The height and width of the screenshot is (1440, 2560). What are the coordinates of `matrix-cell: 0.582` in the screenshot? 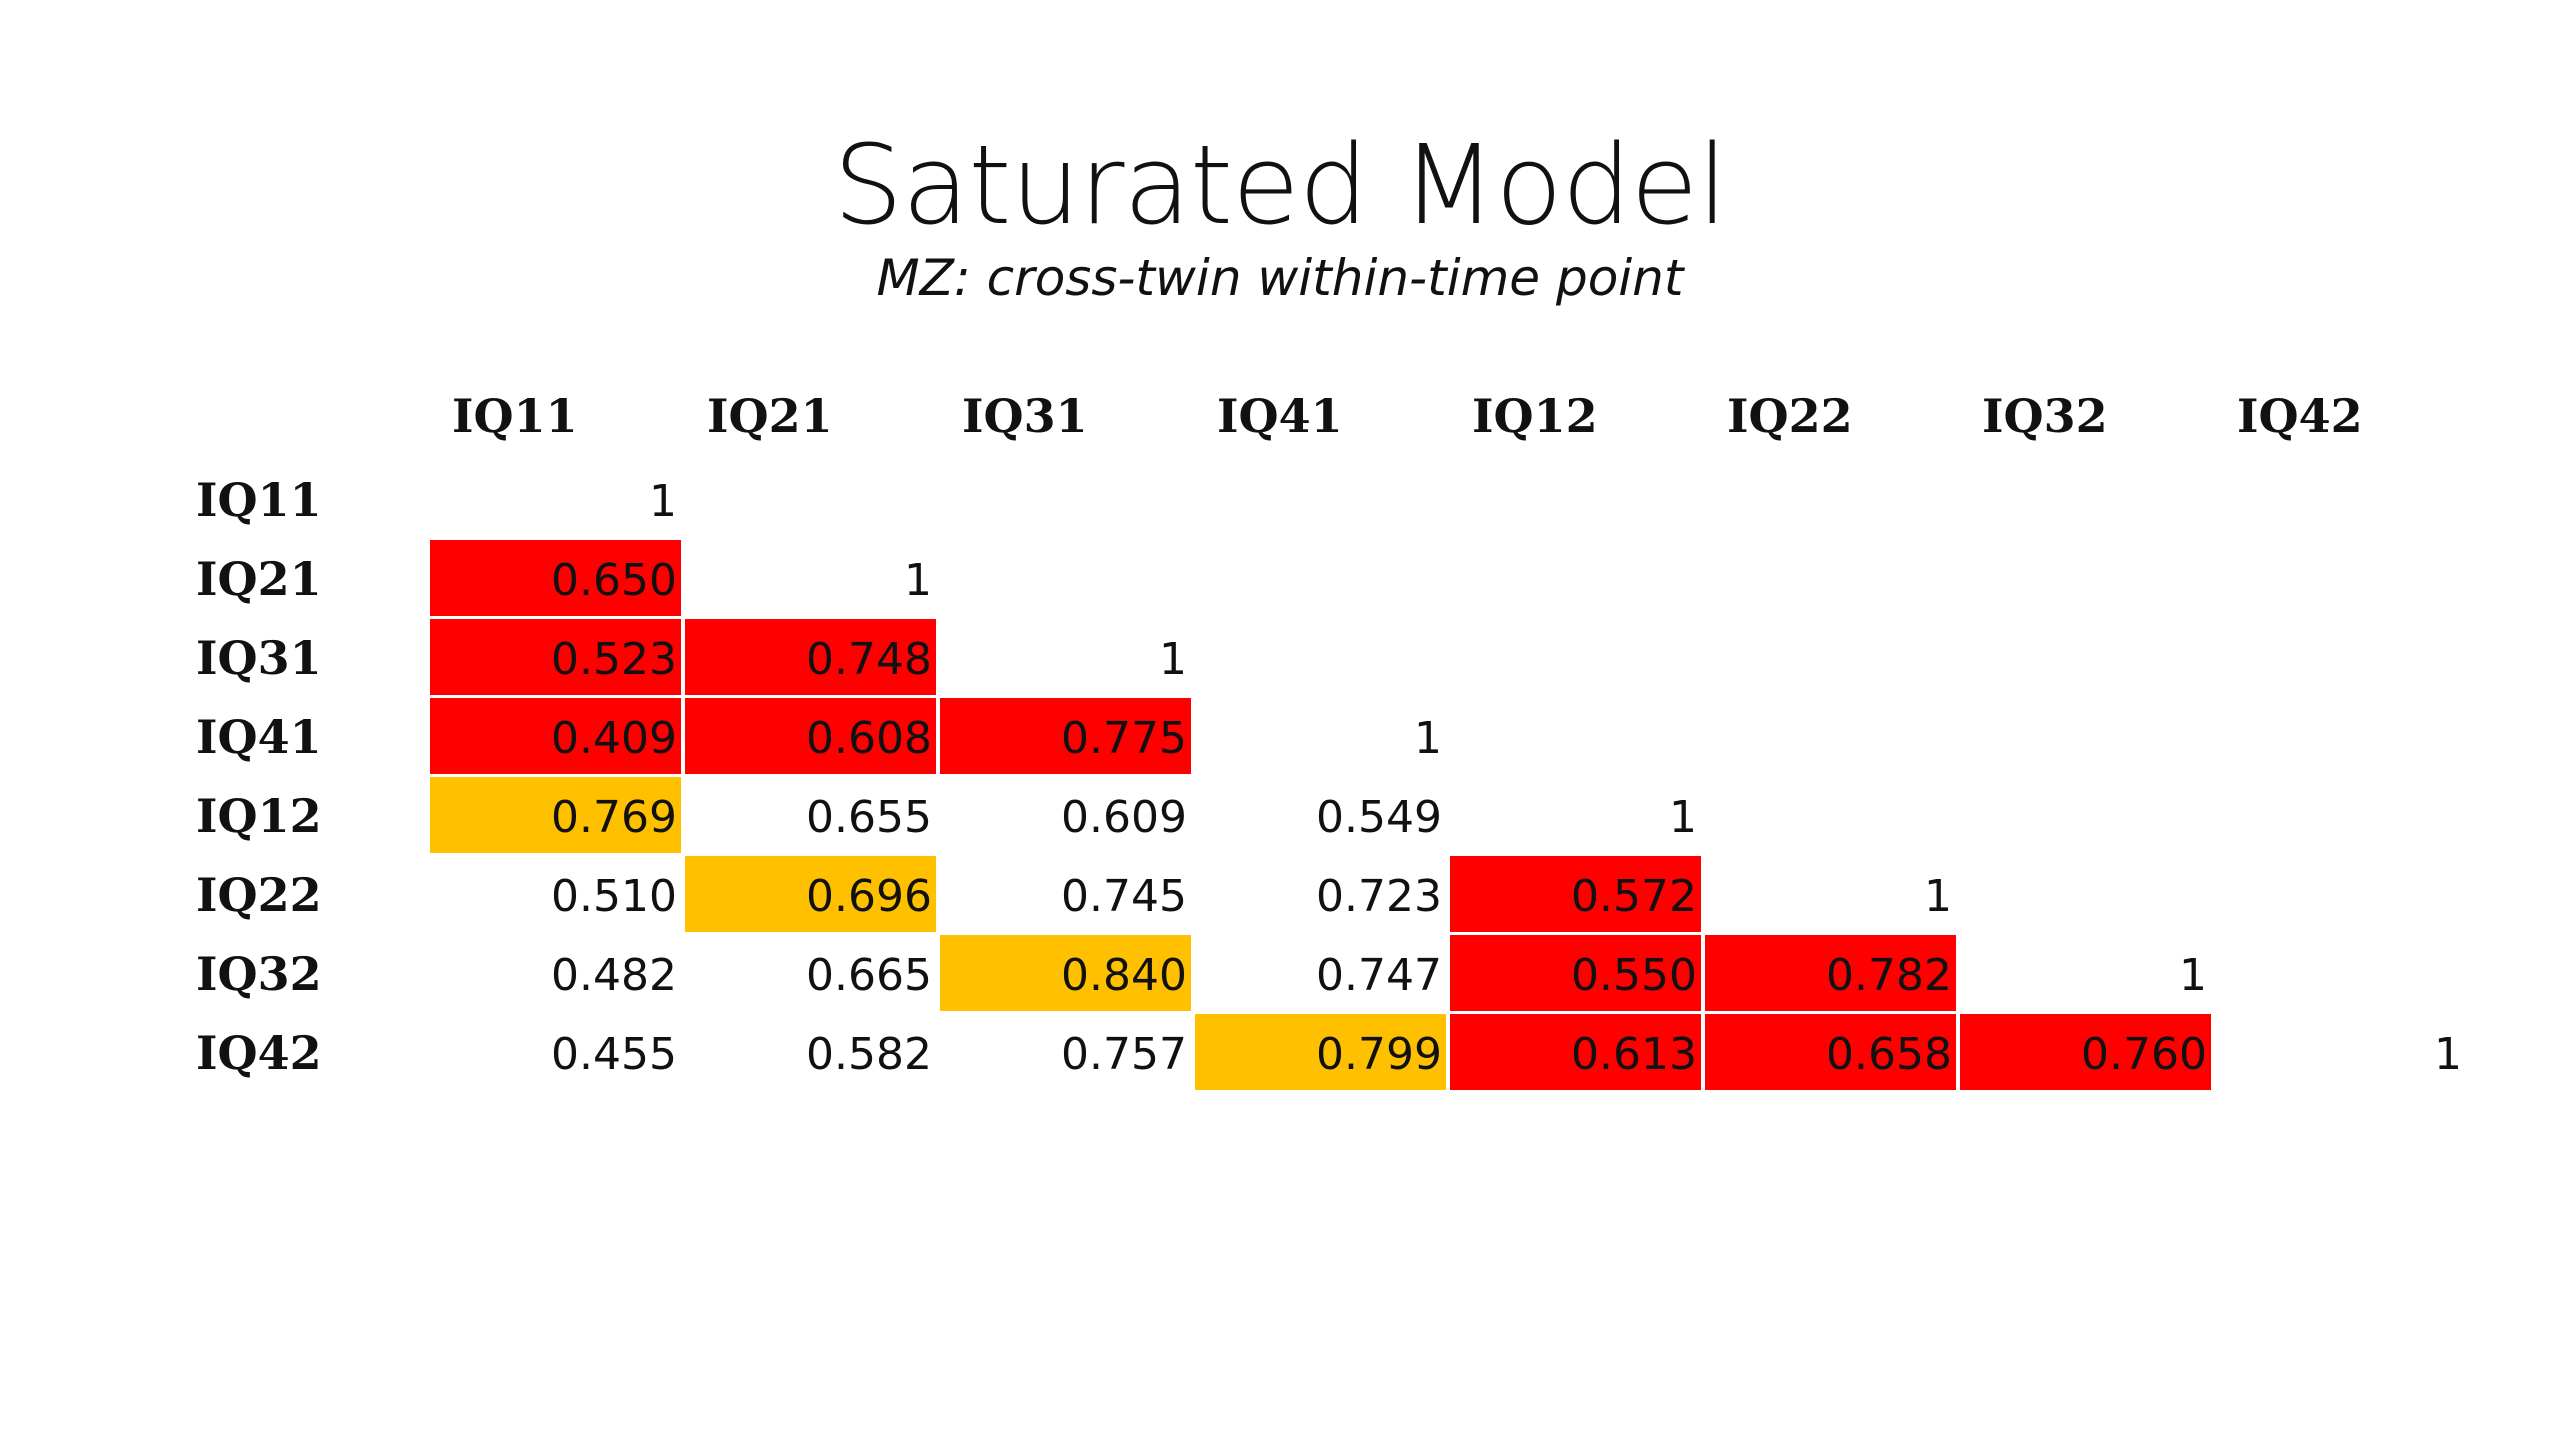 It's located at (869, 1054).